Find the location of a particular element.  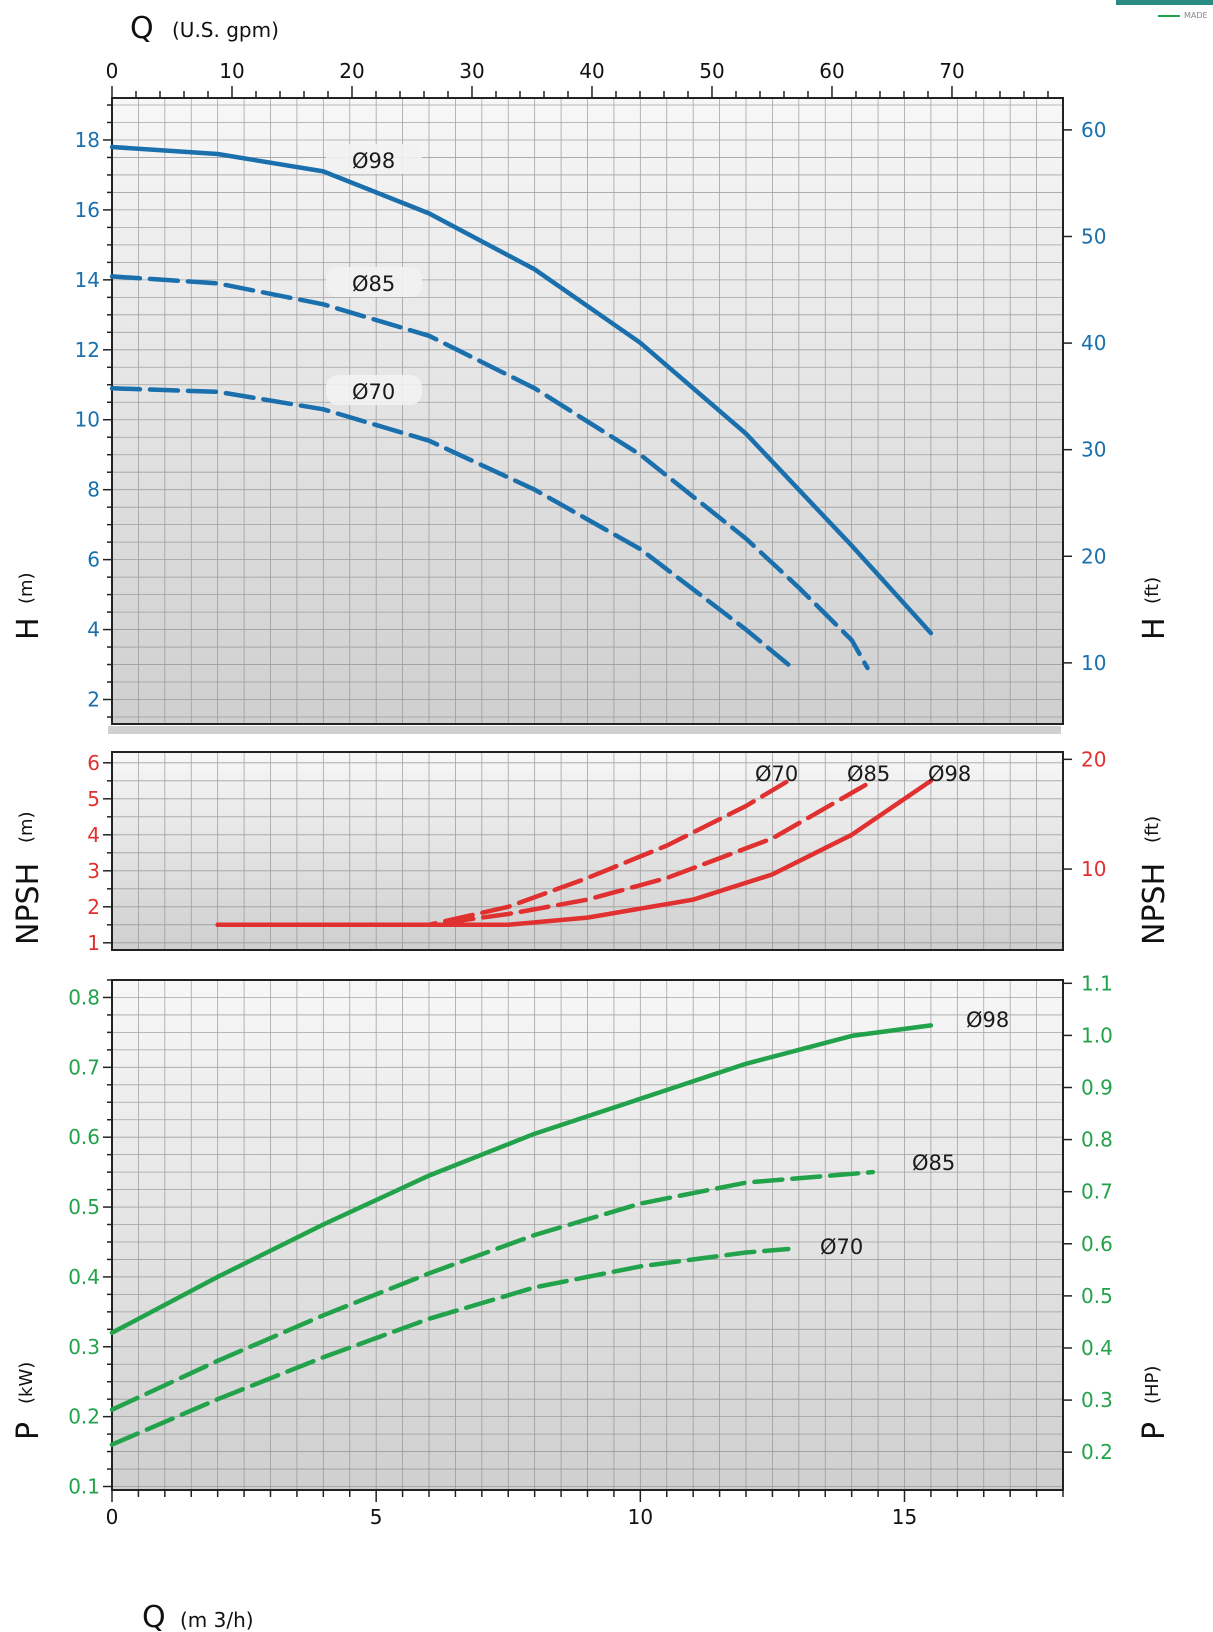

top-flow-axis-title: Q is located at coordinates (142, 28).